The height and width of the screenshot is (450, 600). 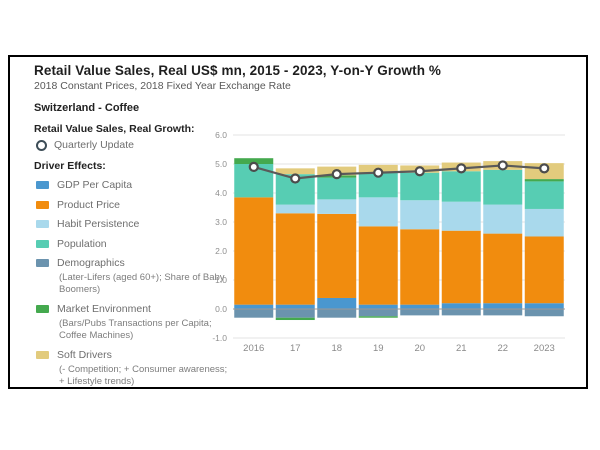 I want to click on line-series-label: Quarterly Update, so click(x=94, y=145).